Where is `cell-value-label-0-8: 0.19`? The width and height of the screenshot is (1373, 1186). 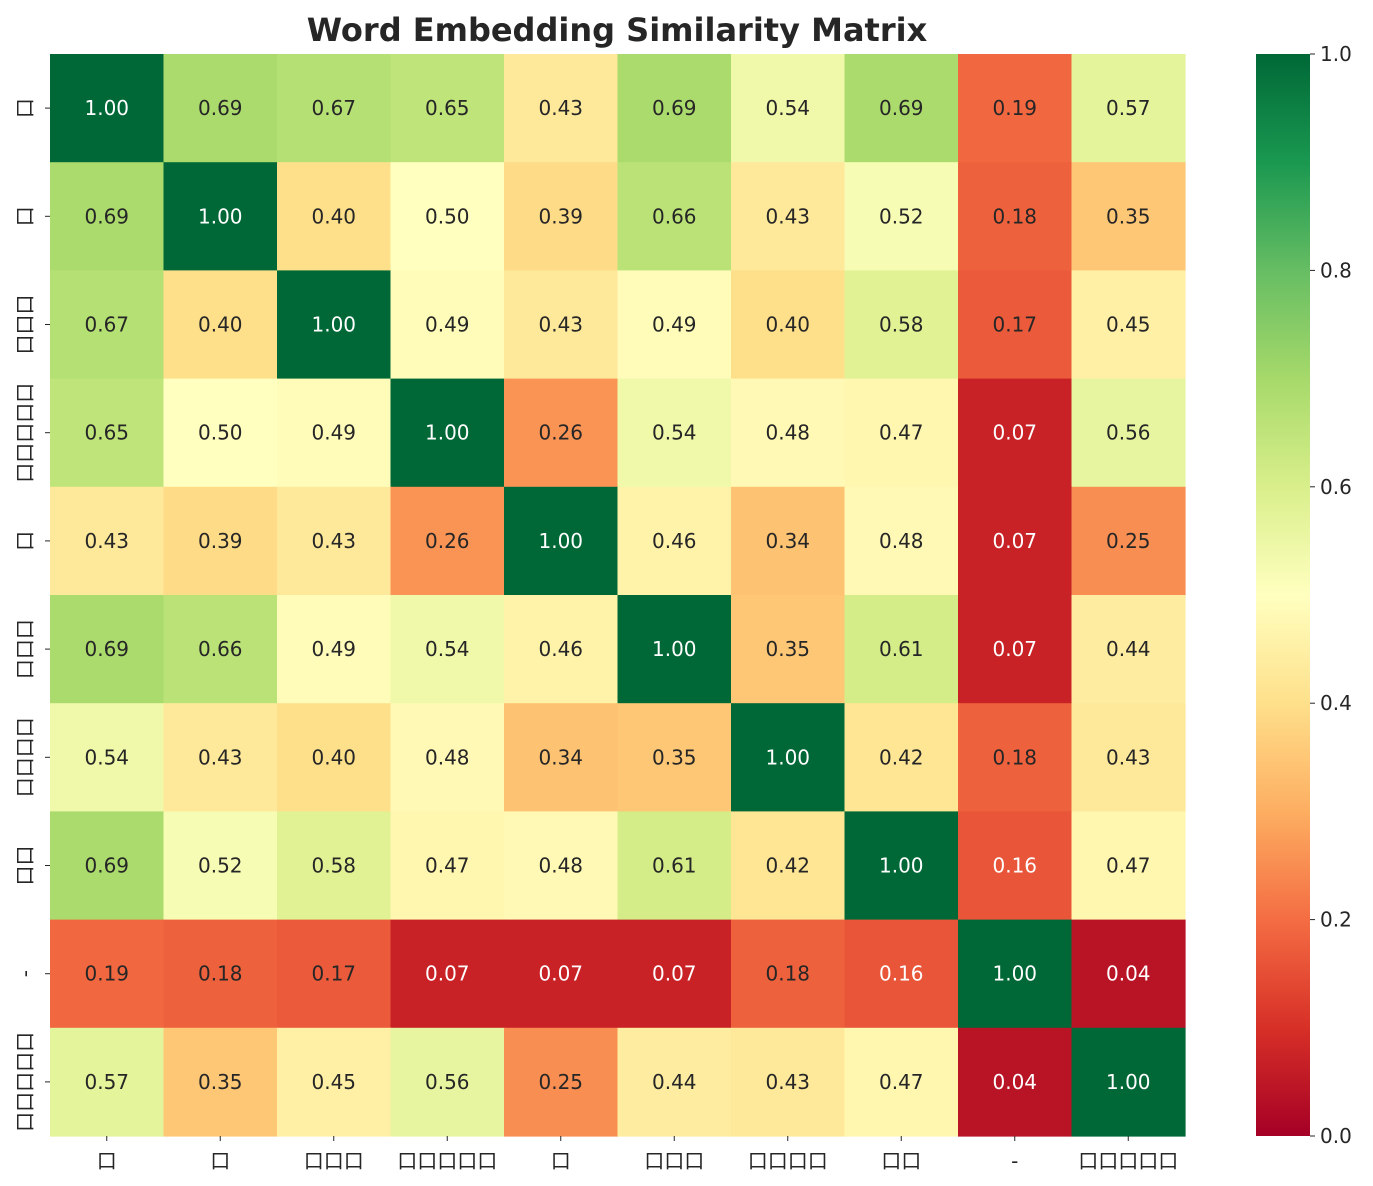 cell-value-label-0-8: 0.19 is located at coordinates (1014, 108).